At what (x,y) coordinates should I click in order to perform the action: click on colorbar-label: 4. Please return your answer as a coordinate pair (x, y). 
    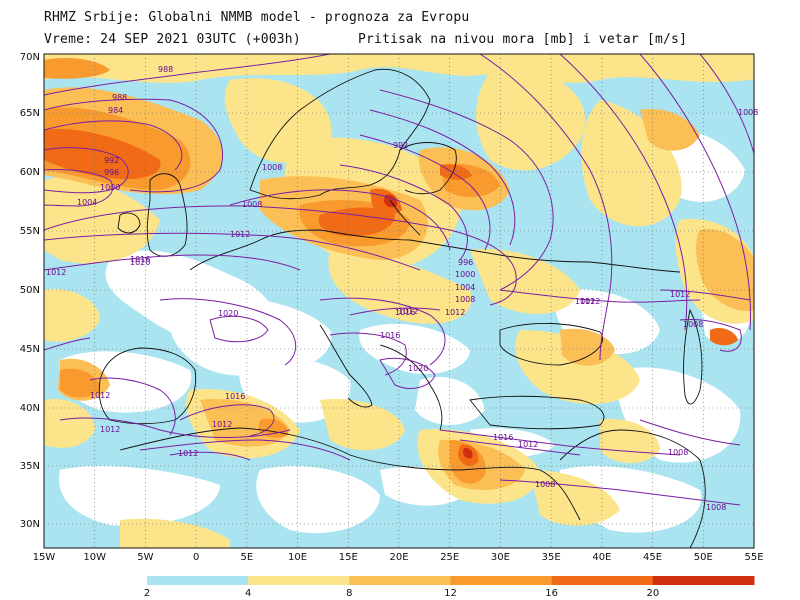
    Looking at the image, I should click on (248, 593).